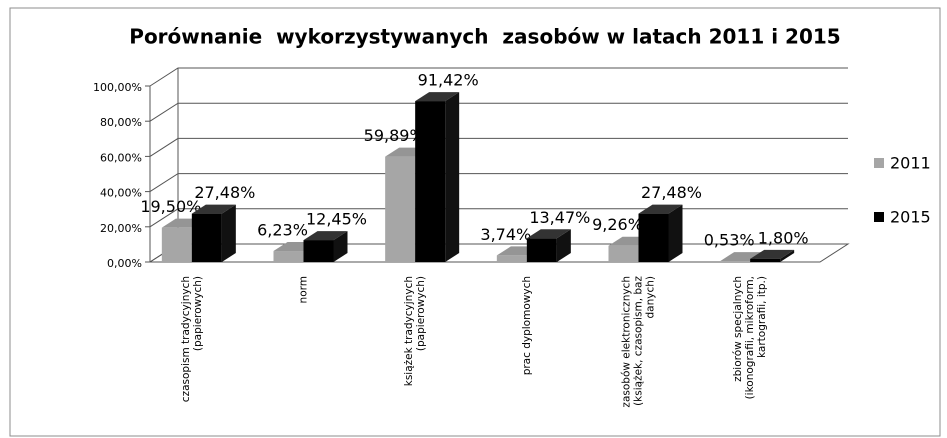 This screenshot has width=947, height=438. What do you see at coordinates (394, 135) in the screenshot?
I see `value-label: 59,89%` at bounding box center [394, 135].